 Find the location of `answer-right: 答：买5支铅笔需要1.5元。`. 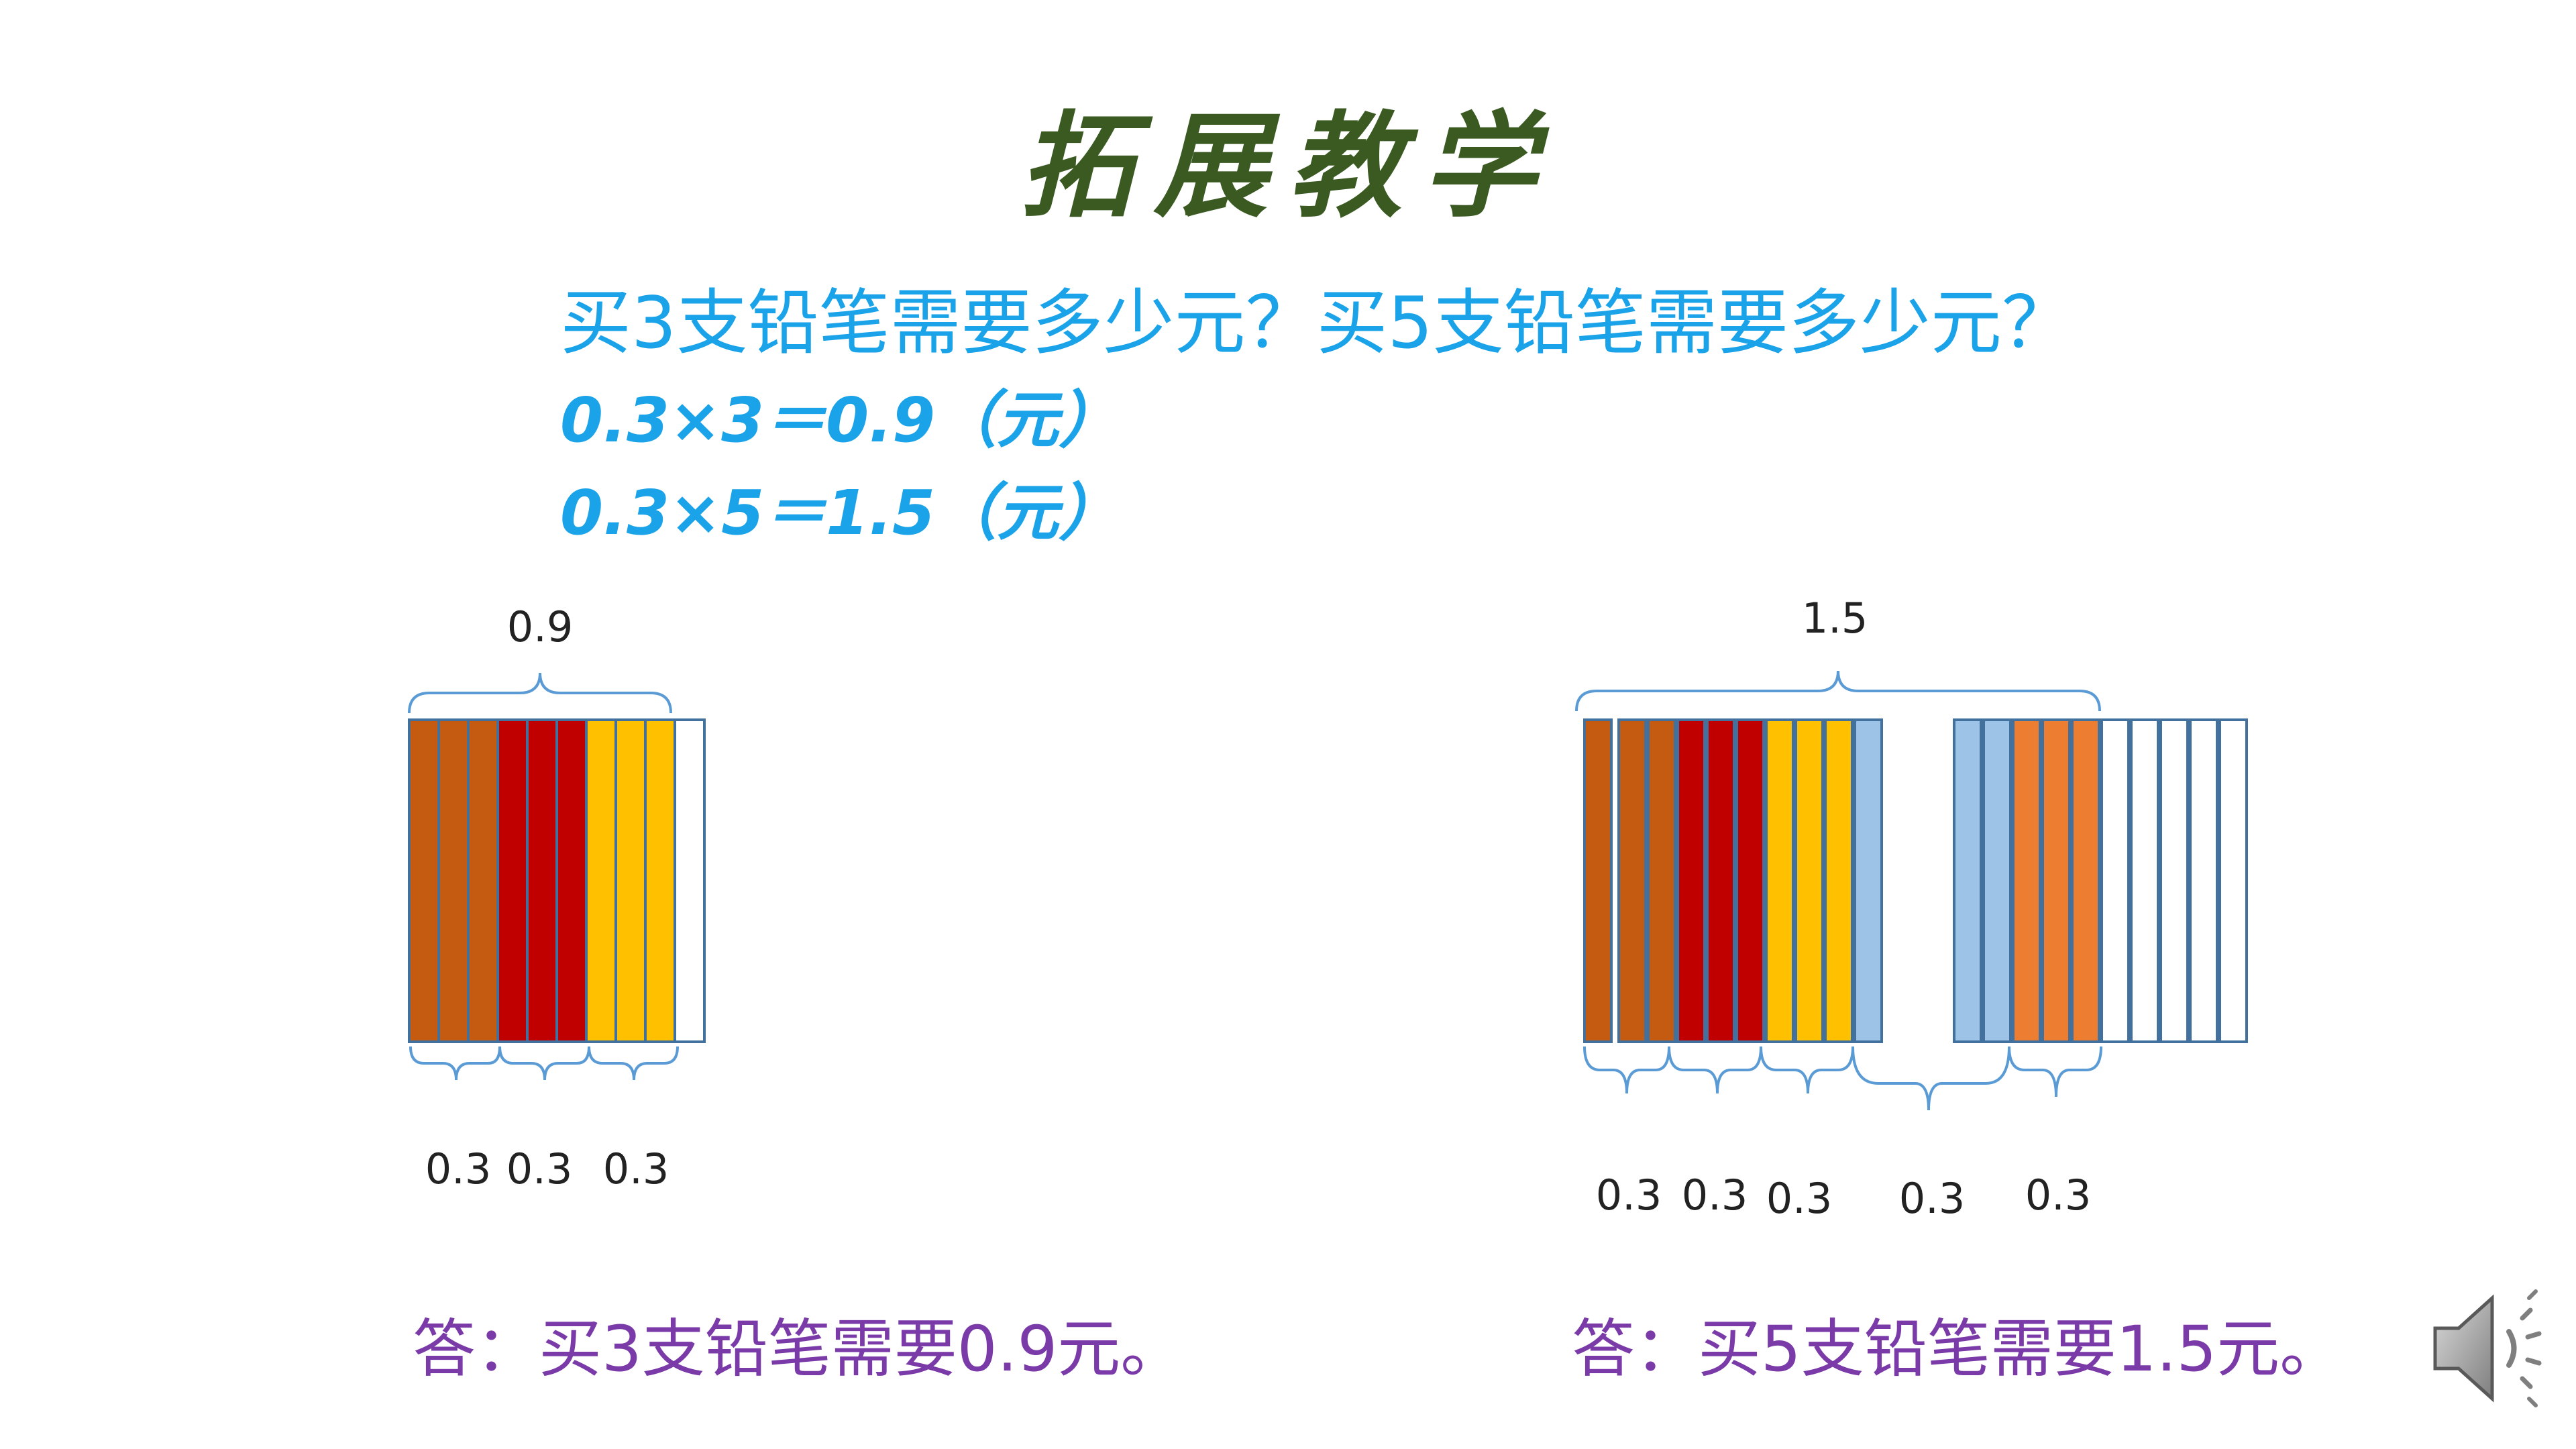

answer-right: 答：买5支铅笔需要1.5元。 is located at coordinates (1957, 1349).